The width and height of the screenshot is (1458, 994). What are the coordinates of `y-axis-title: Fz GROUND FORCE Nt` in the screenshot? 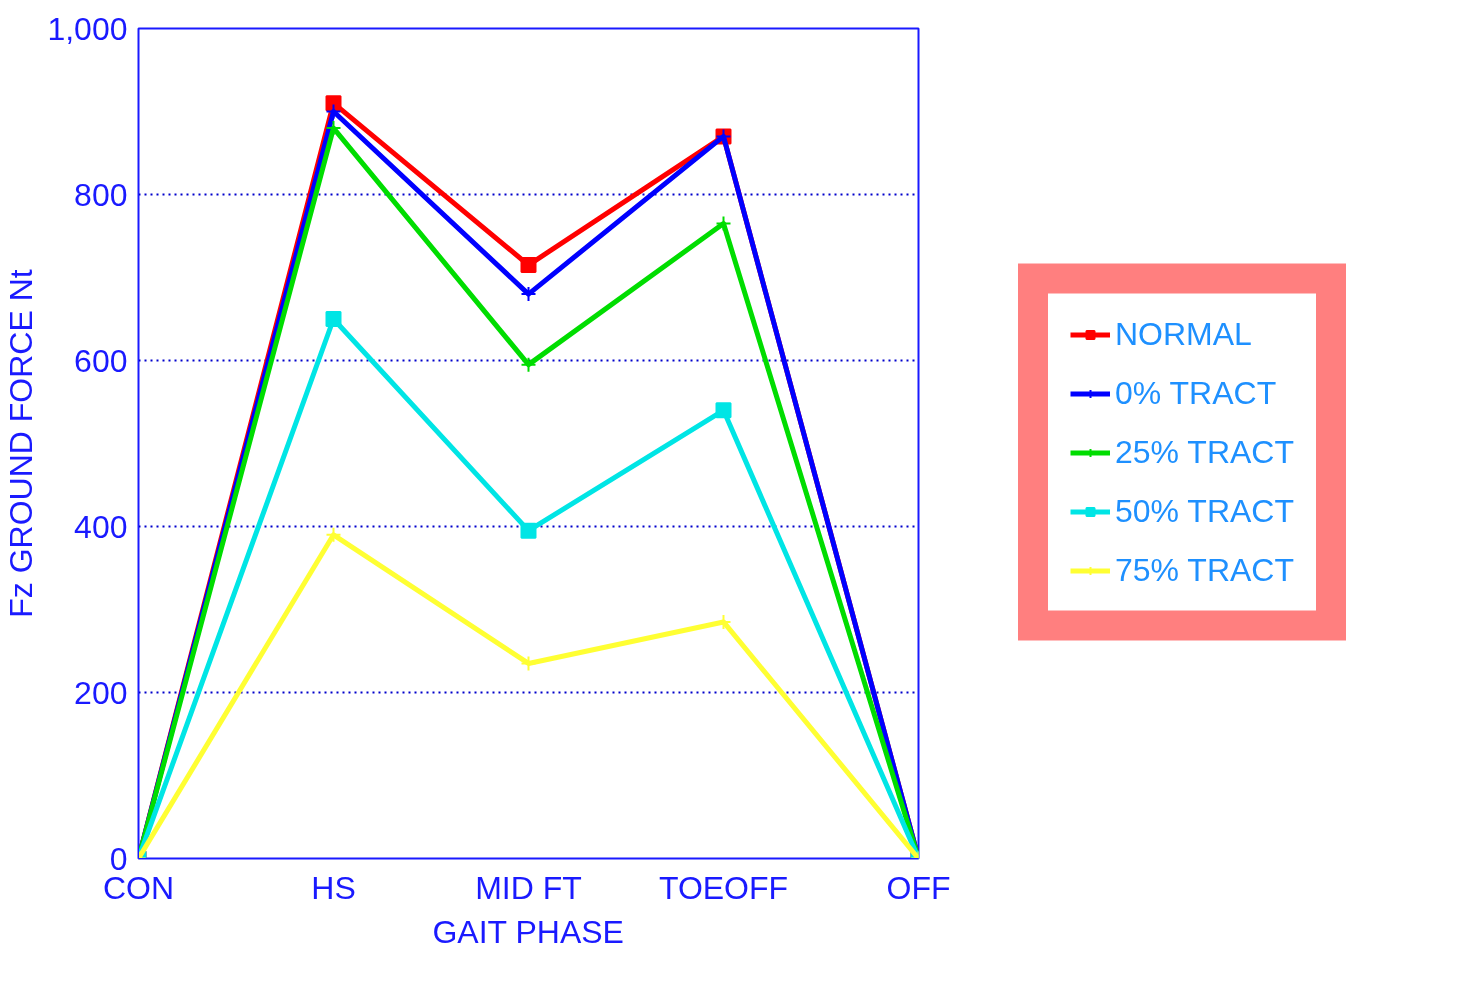 It's located at (21, 443).